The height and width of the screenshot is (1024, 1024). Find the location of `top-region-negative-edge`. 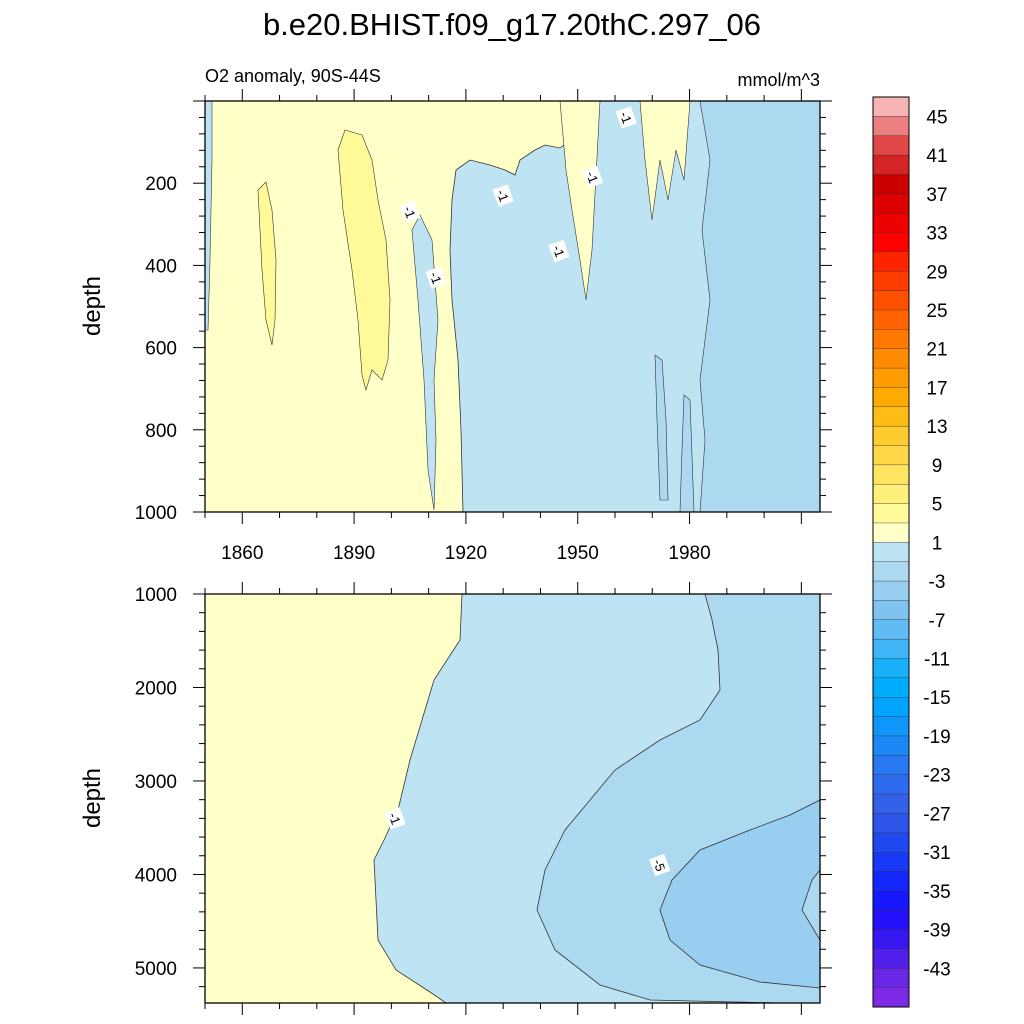

top-region-negative-edge is located at coordinates (209, 216).